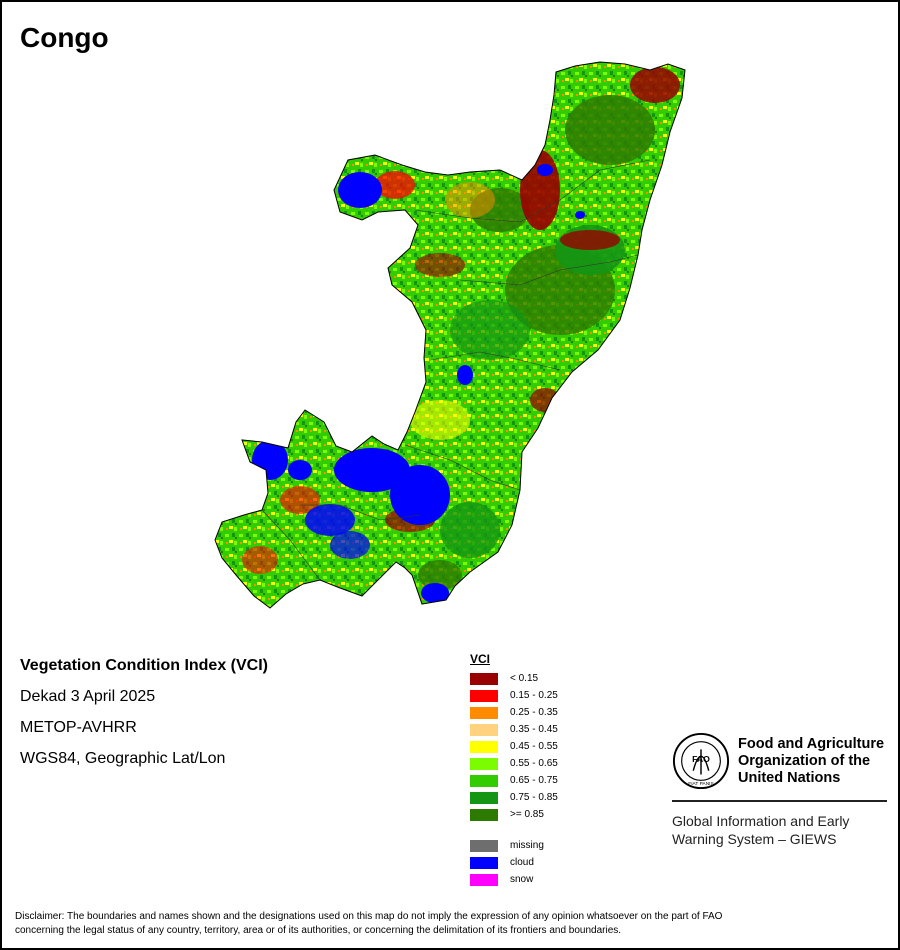 This screenshot has width=900, height=950. I want to click on legend-special: missing cloud snow, so click(540, 862).